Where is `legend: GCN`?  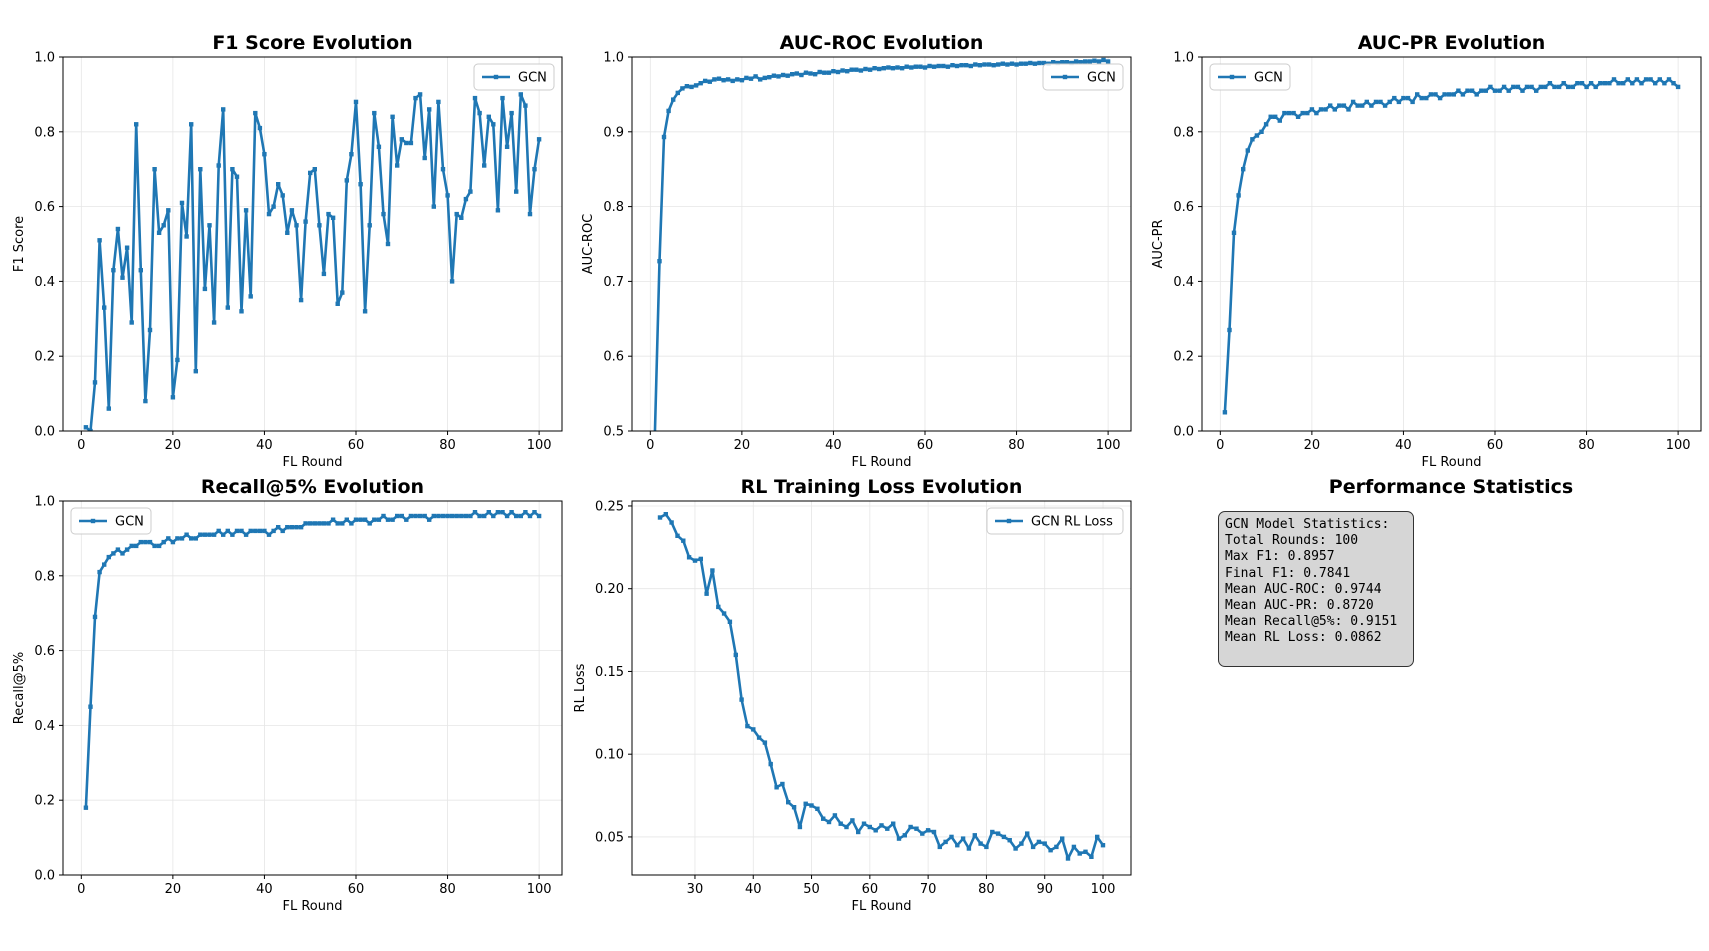 legend: GCN is located at coordinates (1250, 77).